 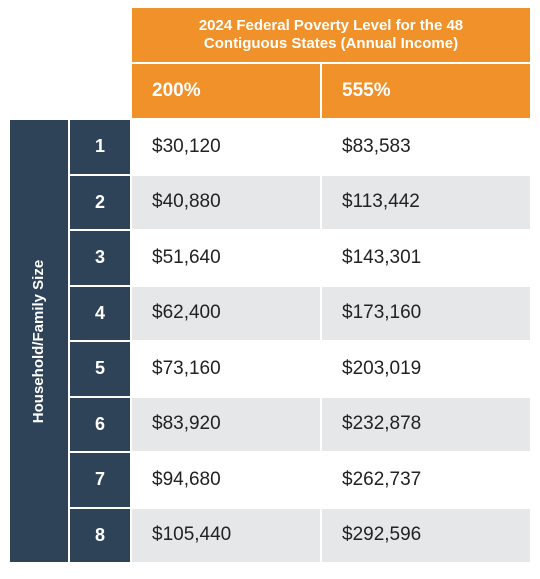 What do you see at coordinates (226, 480) in the screenshot?
I see `income-value: $94,680` at bounding box center [226, 480].